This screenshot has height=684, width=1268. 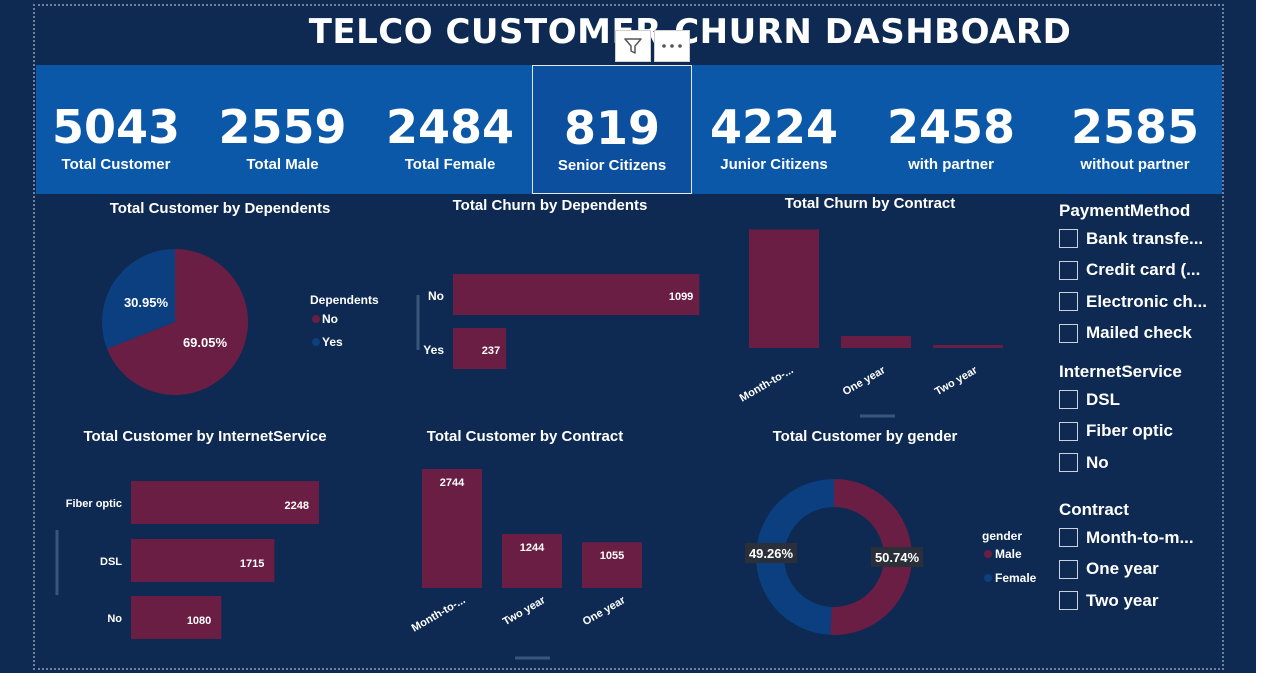 I want to click on slicer-item-label: Two year, so click(x=1122, y=600).